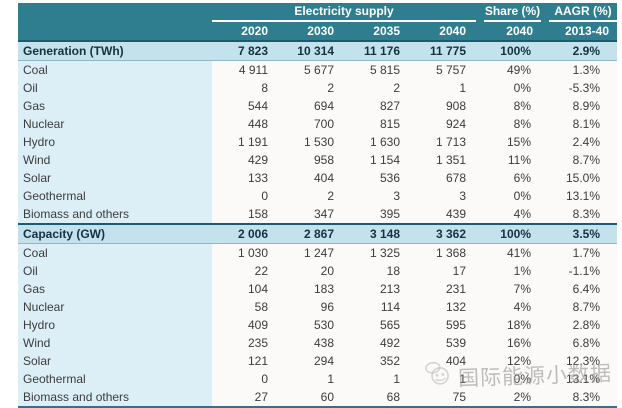  I want to click on header-group-aagr: AAGR (%), so click(579, 12).